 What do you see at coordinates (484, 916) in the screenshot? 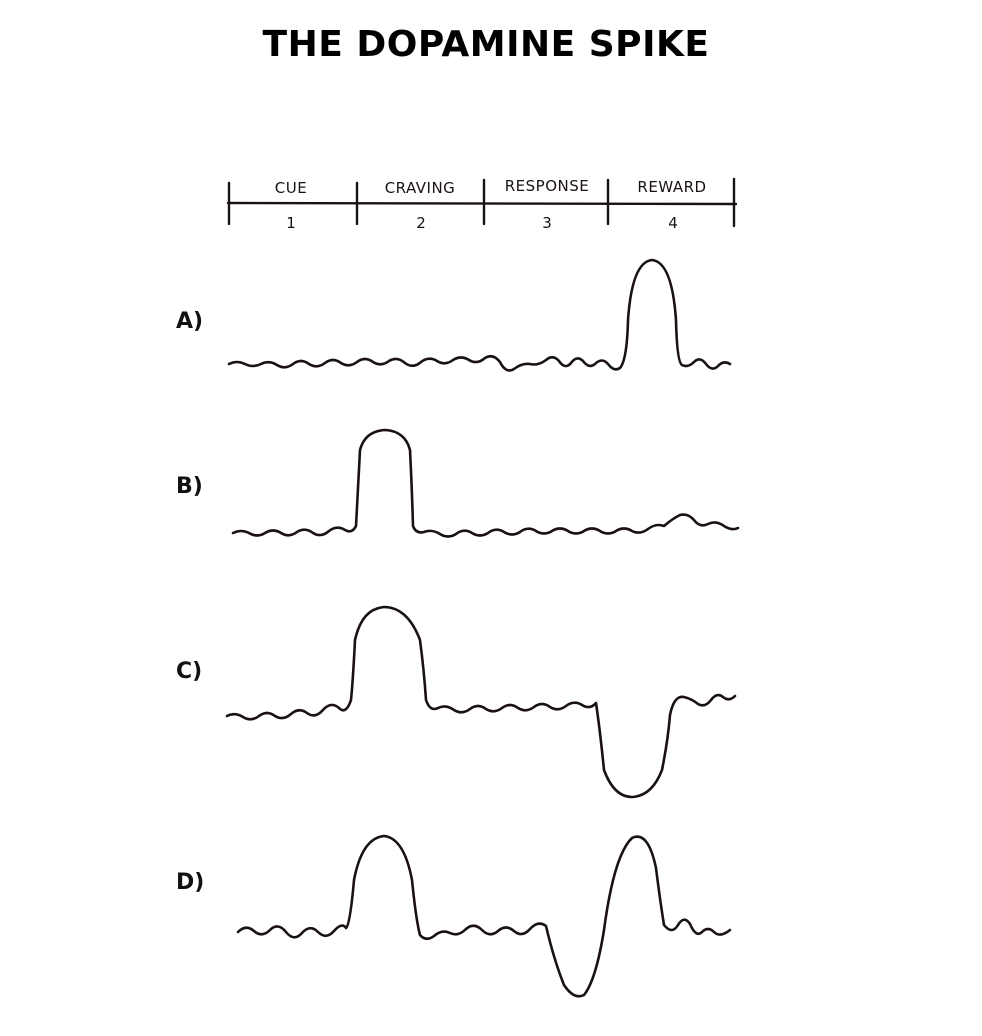
I see `dopamine-curve-d` at bounding box center [484, 916].